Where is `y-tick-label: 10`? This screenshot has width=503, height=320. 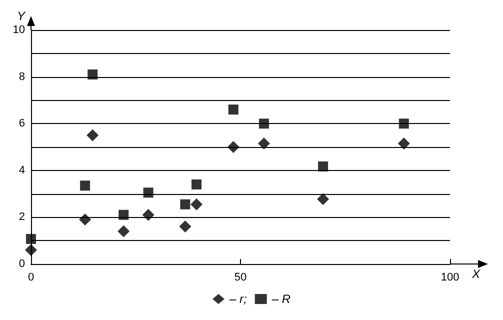 y-tick-label: 10 is located at coordinates (18, 30).